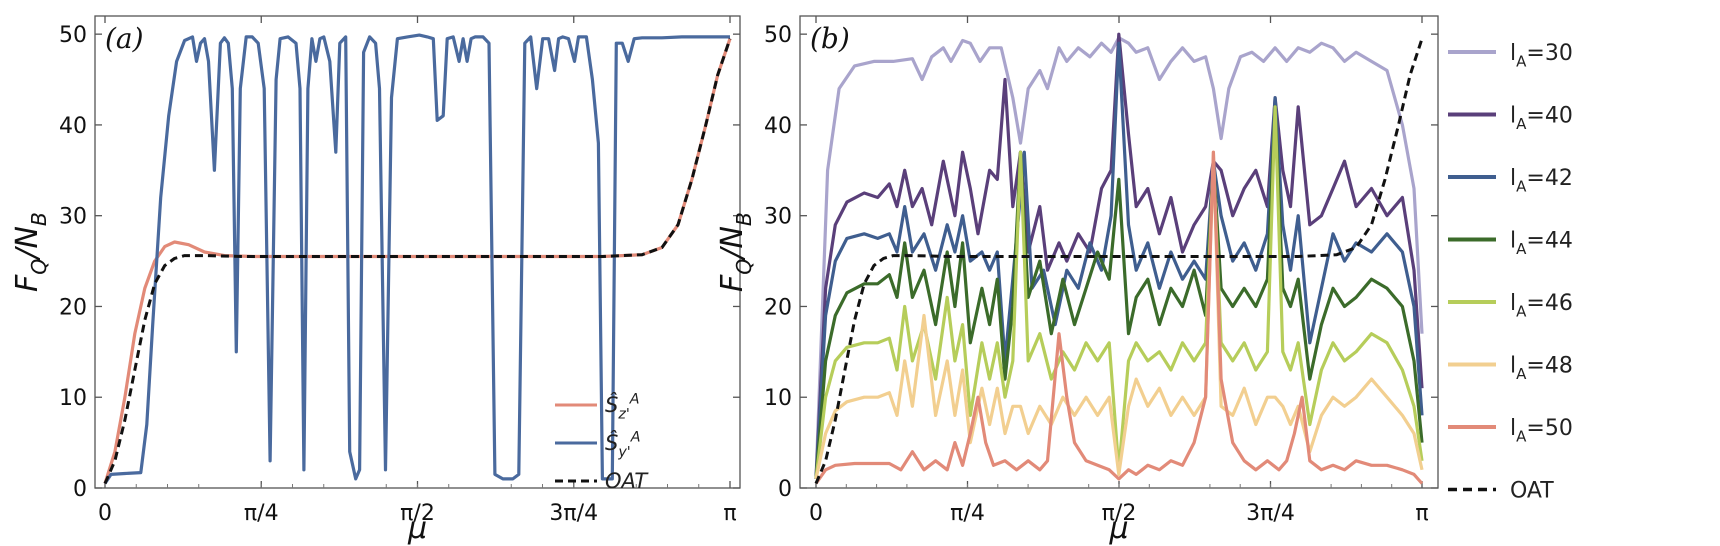 The width and height of the screenshot is (1720, 546). What do you see at coordinates (1541, 306) in the screenshot?
I see `legend-label: lA=46` at bounding box center [1541, 306].